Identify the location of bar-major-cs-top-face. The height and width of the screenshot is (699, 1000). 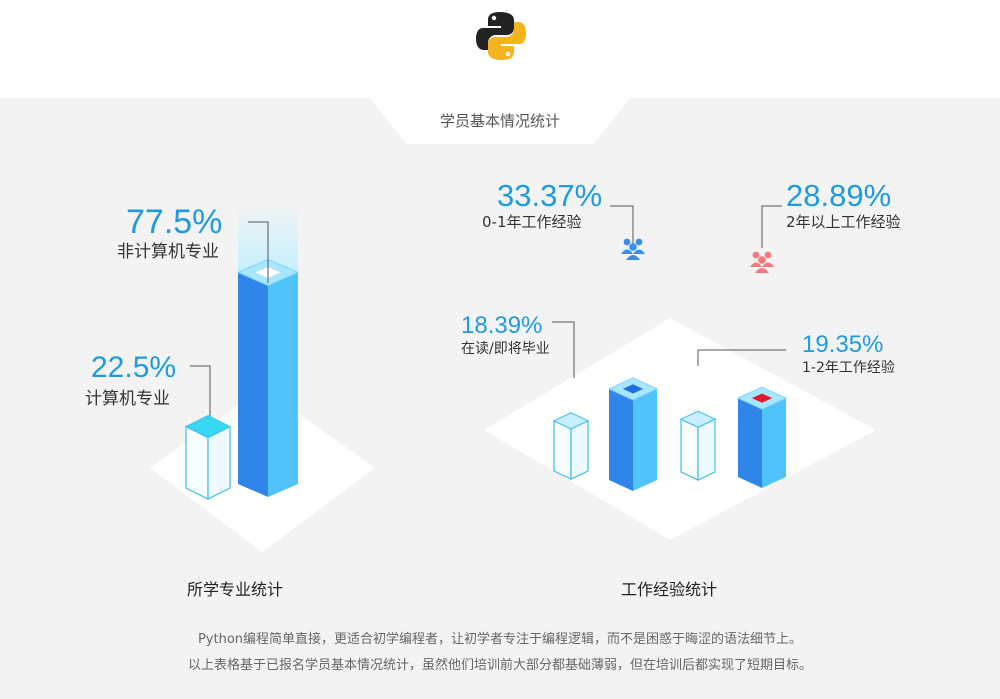
(208, 427).